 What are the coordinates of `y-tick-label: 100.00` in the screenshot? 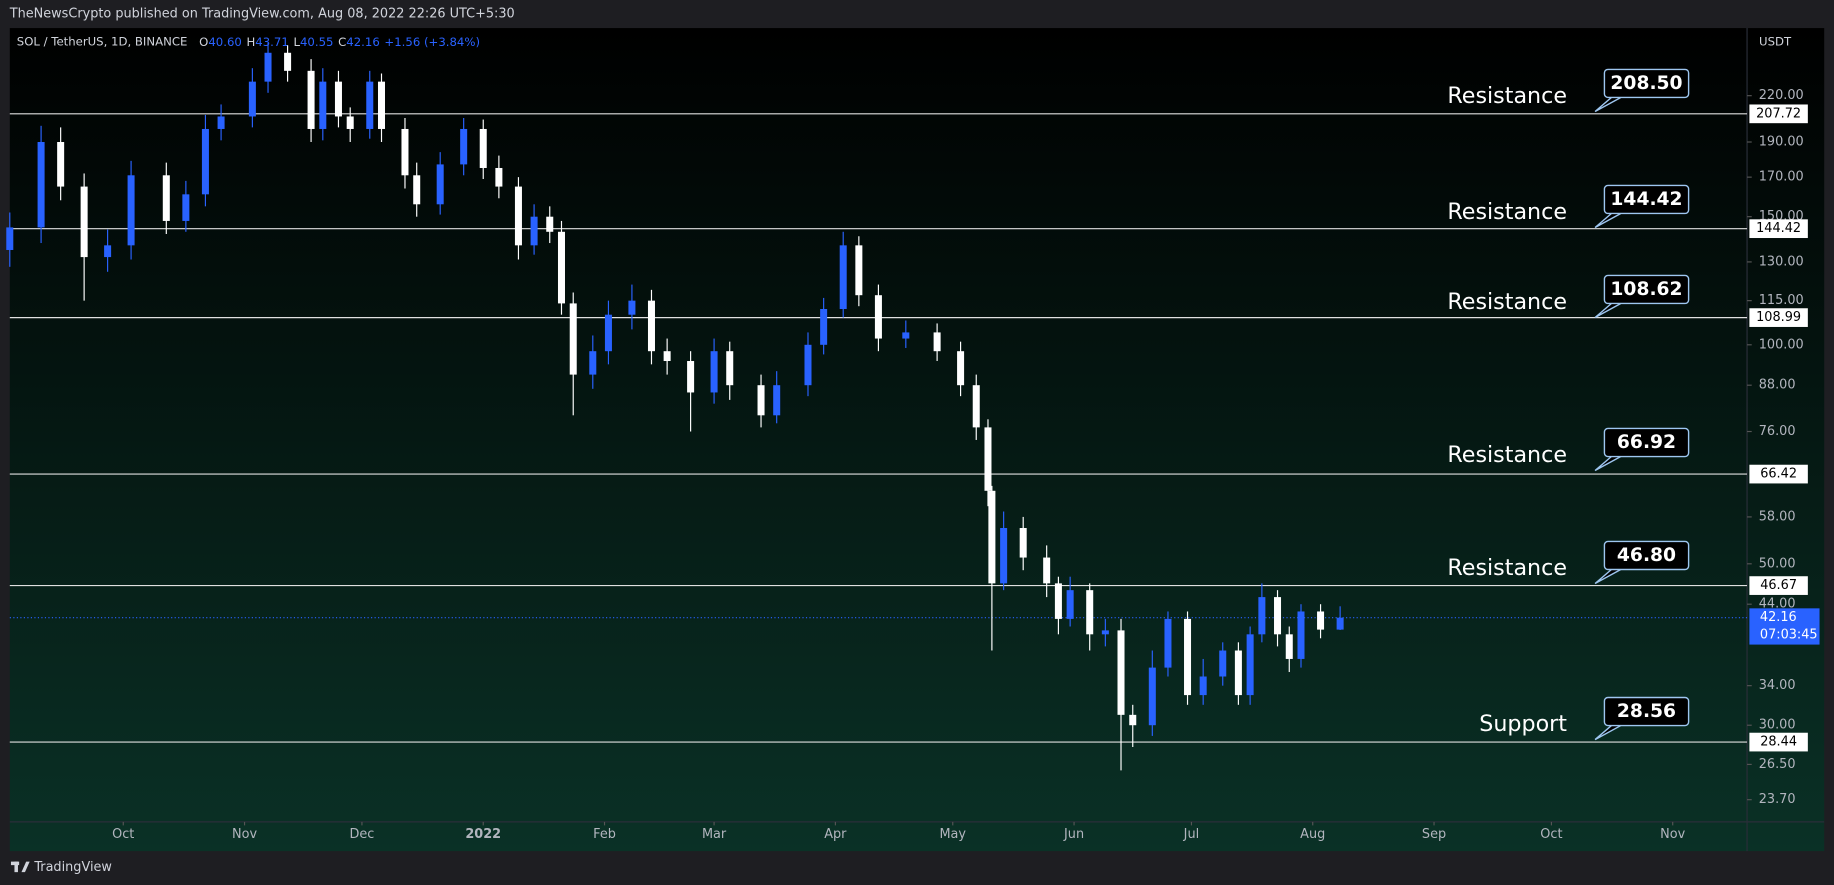 It's located at (1781, 344).